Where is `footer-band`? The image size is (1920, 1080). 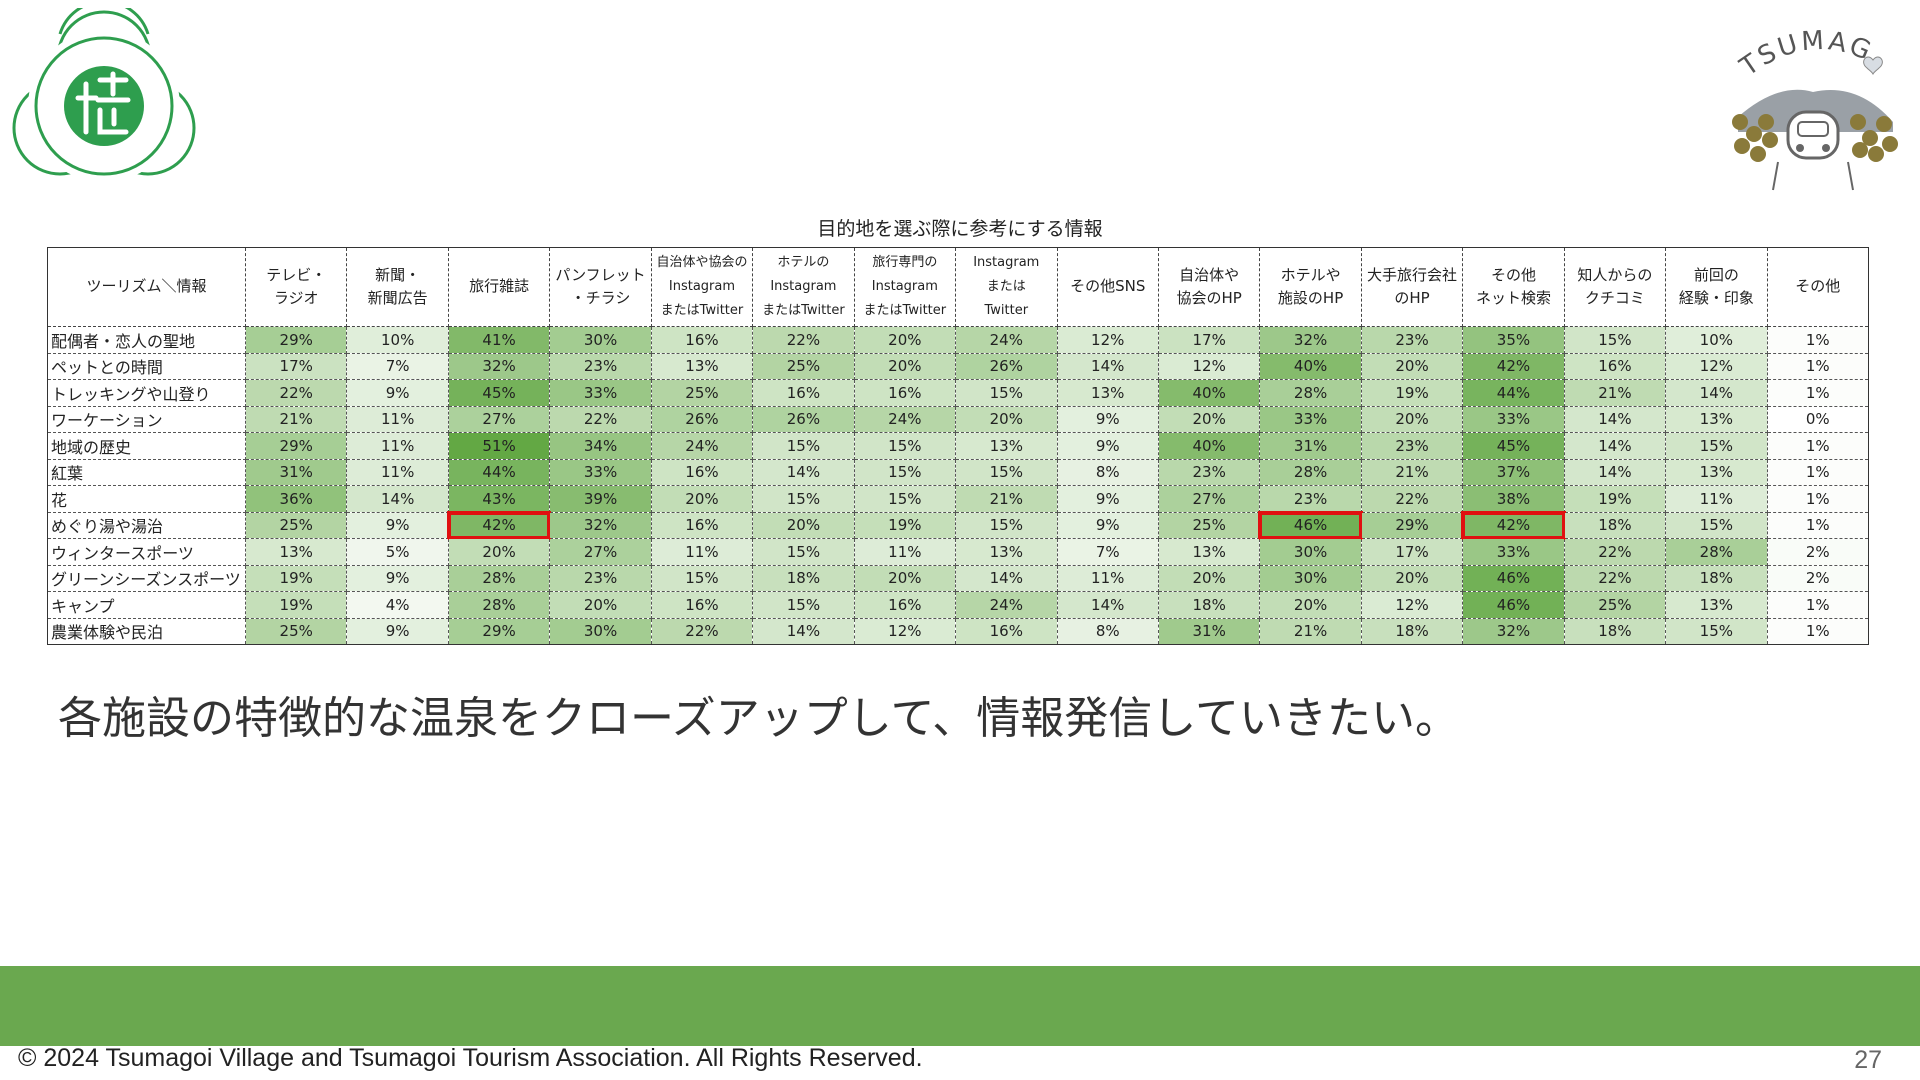 footer-band is located at coordinates (960, 1006).